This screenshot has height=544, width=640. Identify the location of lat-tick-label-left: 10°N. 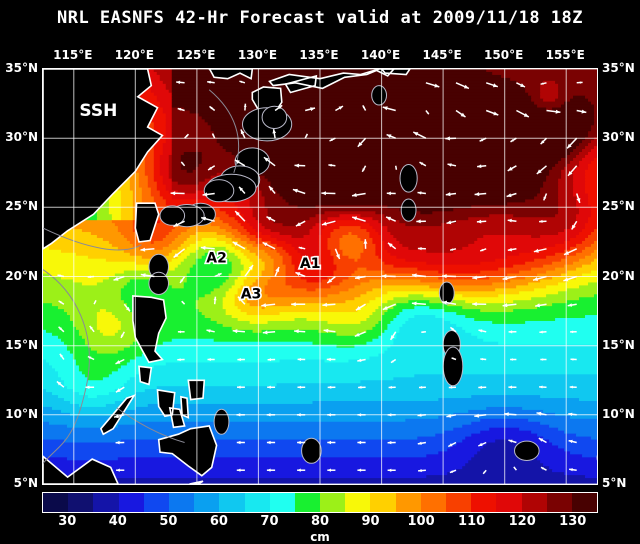
(21, 413).